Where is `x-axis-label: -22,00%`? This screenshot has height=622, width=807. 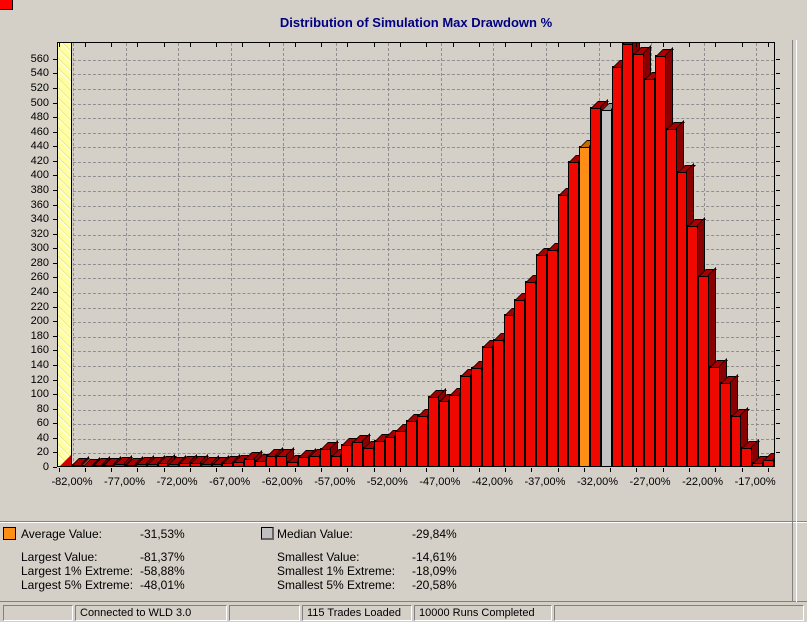
x-axis-label: -22,00% is located at coordinates (703, 482).